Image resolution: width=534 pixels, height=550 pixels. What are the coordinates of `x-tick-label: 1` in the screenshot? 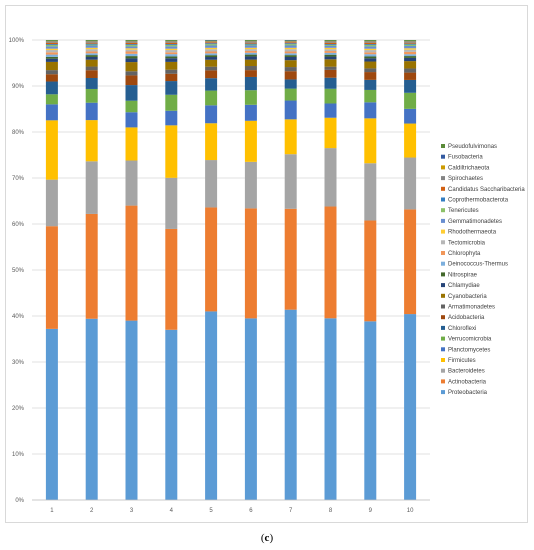 It's located at (52, 511).